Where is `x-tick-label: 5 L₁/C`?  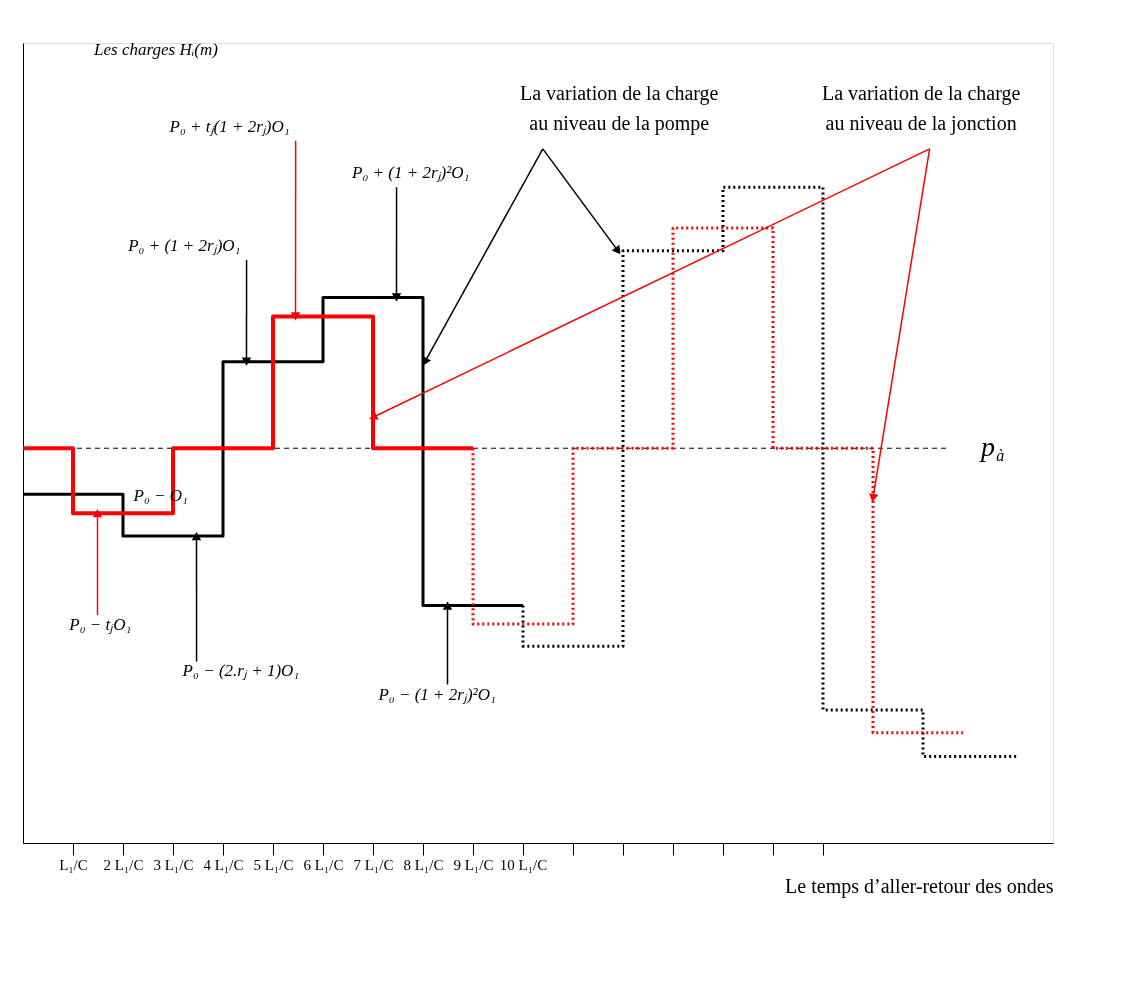
x-tick-label: 5 L₁/C is located at coordinates (273, 864).